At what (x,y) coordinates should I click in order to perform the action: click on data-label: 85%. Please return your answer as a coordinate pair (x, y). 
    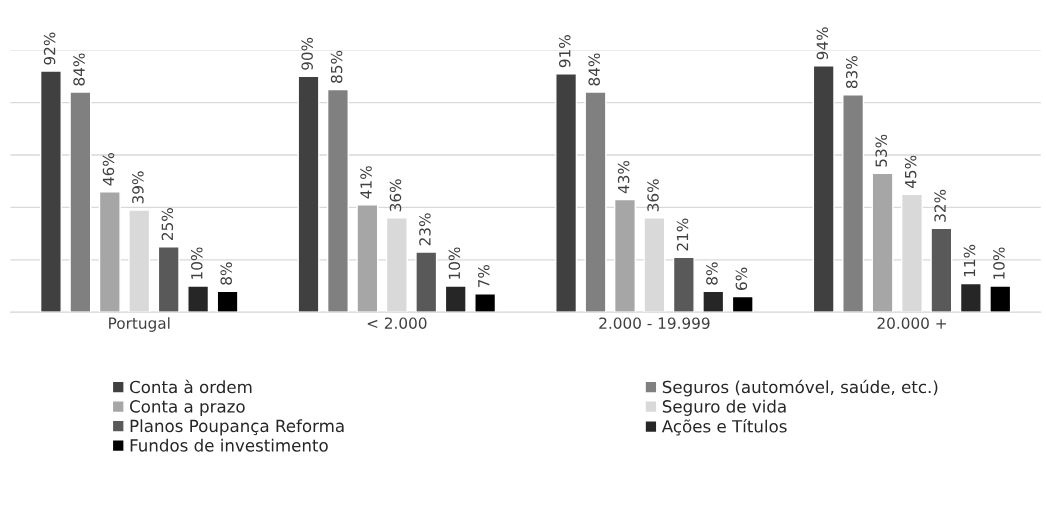
    Looking at the image, I should click on (336, 66).